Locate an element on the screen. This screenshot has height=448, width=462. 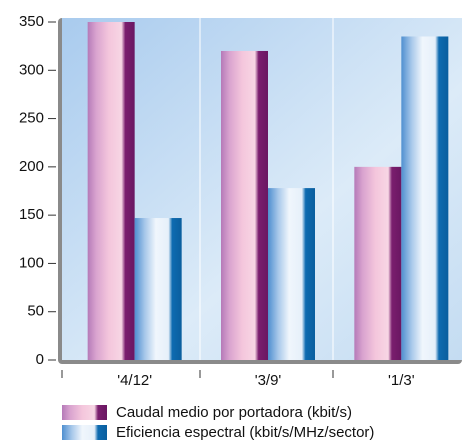
y-tick-label: 200 is located at coordinates (31, 166).